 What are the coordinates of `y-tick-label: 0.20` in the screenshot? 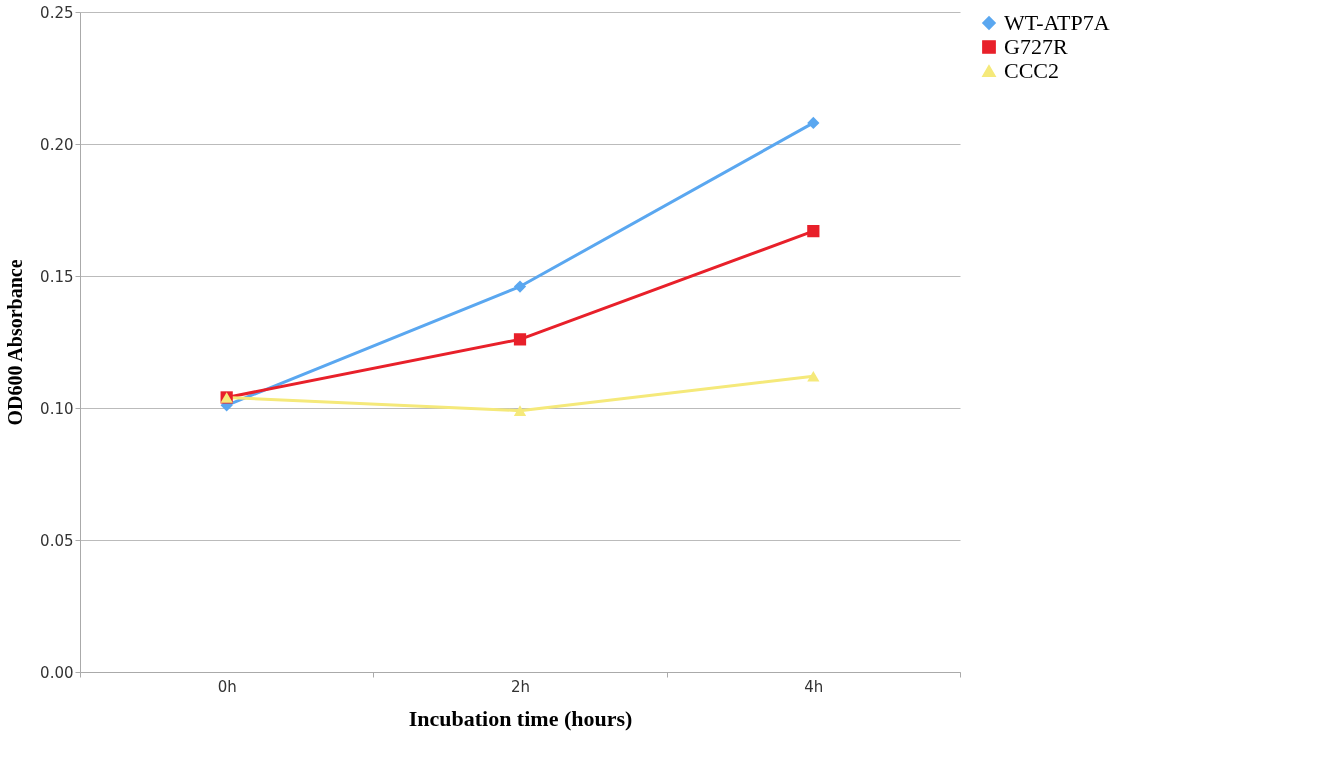 It's located at (57, 144).